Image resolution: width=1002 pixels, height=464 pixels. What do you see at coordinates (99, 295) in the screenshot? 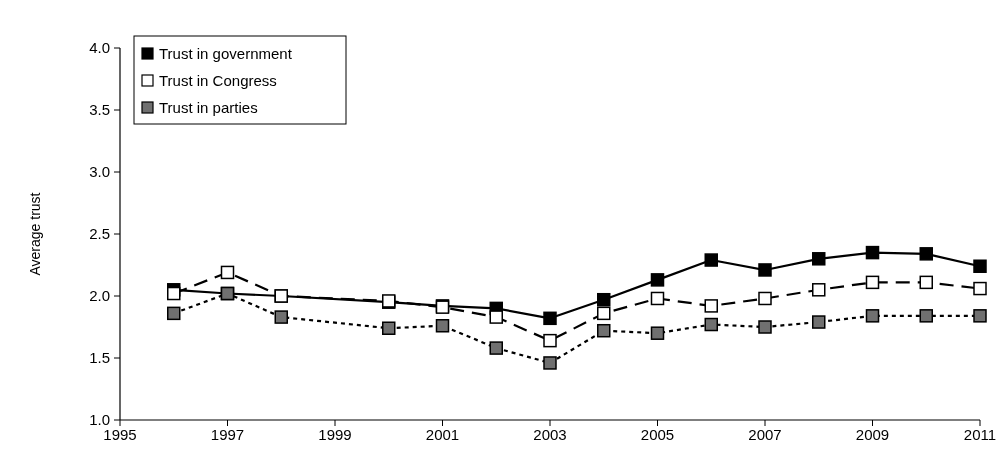
I see `y-tick-label: 2.0` at bounding box center [99, 295].